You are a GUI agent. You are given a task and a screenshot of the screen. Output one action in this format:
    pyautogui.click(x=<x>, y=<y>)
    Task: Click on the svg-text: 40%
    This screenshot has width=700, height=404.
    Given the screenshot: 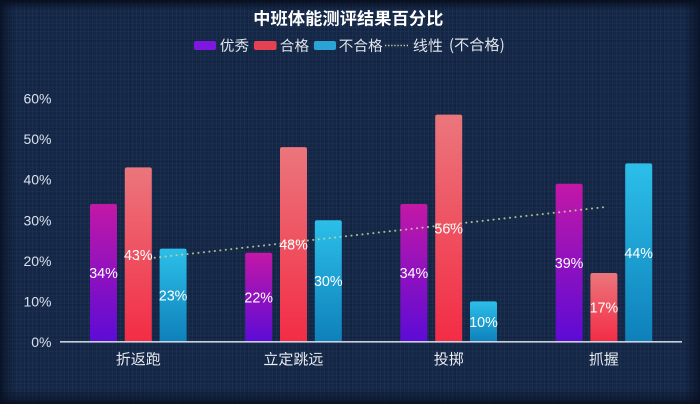 What is the action you would take?
    pyautogui.click(x=37, y=180)
    